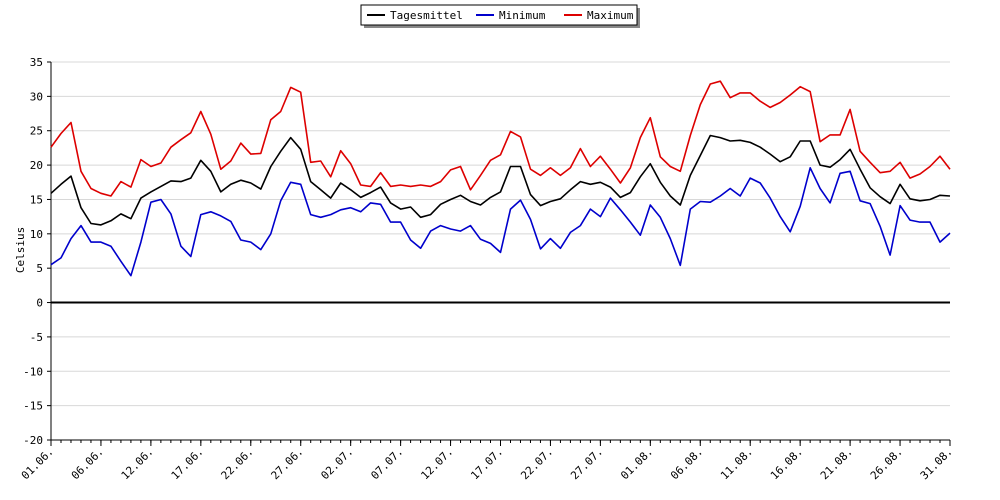 The width and height of the screenshot is (1000, 500). Describe the element at coordinates (386, 463) in the screenshot. I see `x-tick-label: 07.07.` at that location.